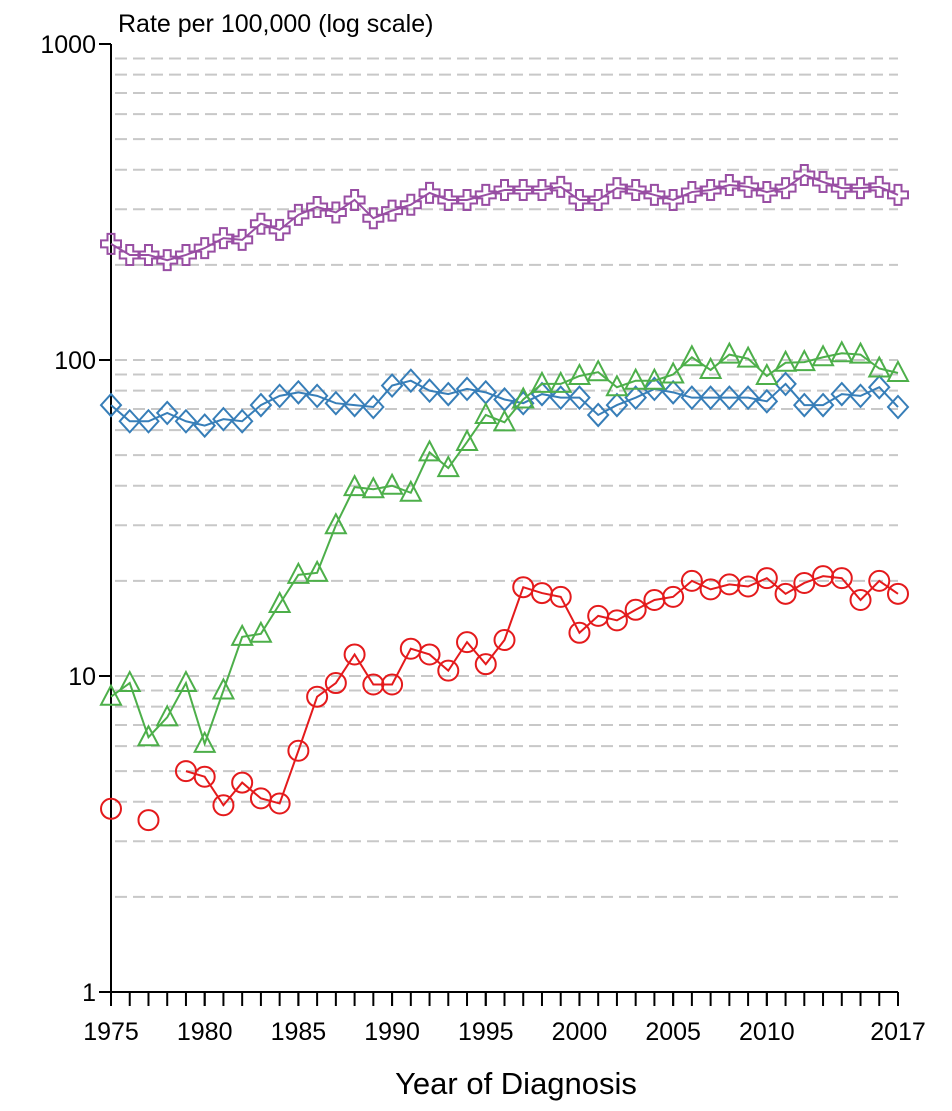 This screenshot has height=1111, width=952. I want to click on x-tick-label: 1975, so click(111, 1032).